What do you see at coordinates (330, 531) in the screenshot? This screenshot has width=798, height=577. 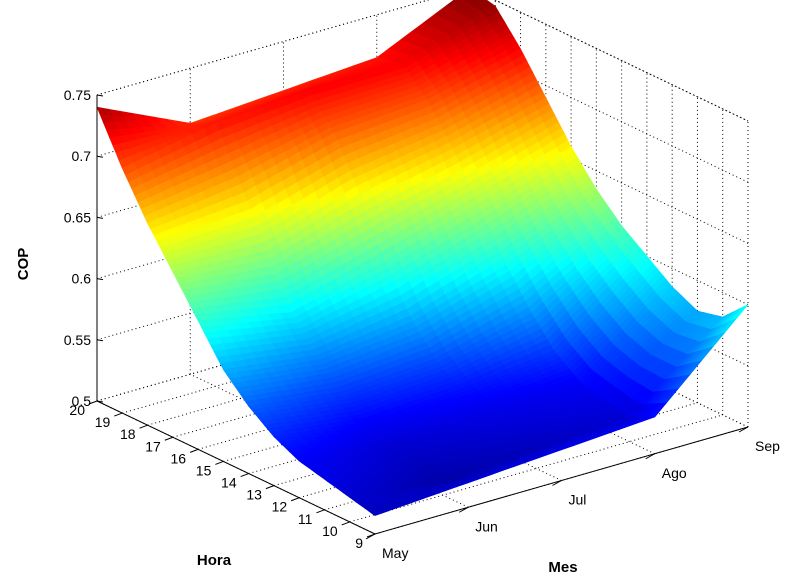 I see `y-tick-label: 10` at bounding box center [330, 531].